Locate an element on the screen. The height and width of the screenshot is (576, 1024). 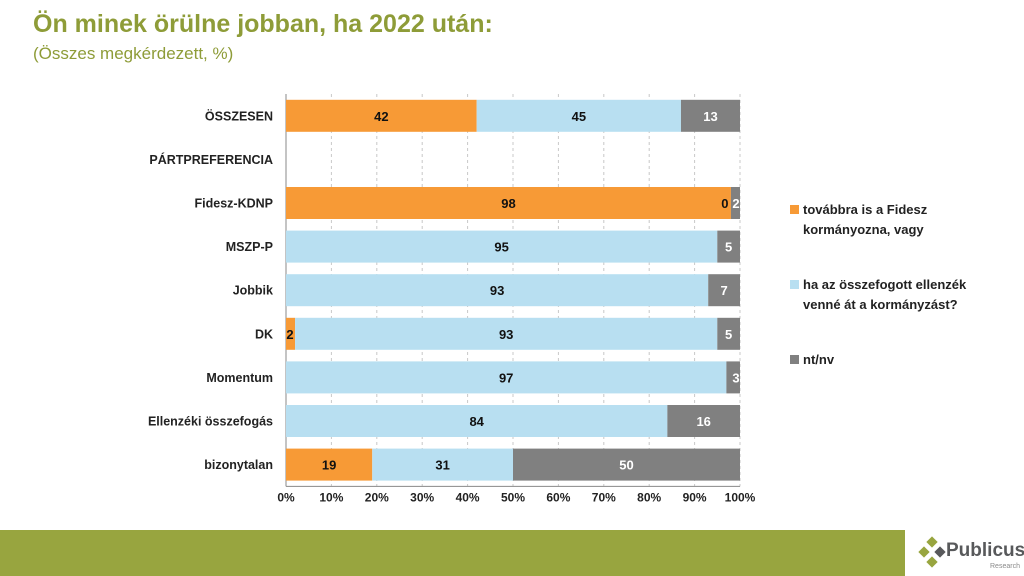
data-label: 42 is located at coordinates (381, 116).